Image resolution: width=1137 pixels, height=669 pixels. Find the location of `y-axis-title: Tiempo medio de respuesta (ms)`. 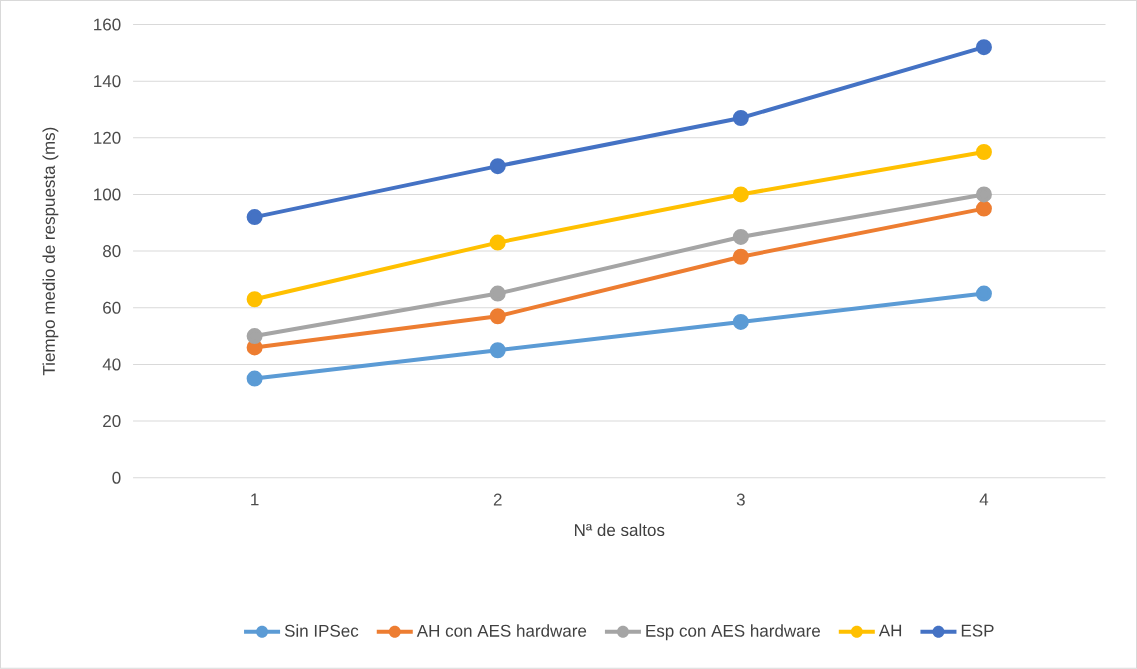

y-axis-title: Tiempo medio de respuesta (ms) is located at coordinates (50, 251).